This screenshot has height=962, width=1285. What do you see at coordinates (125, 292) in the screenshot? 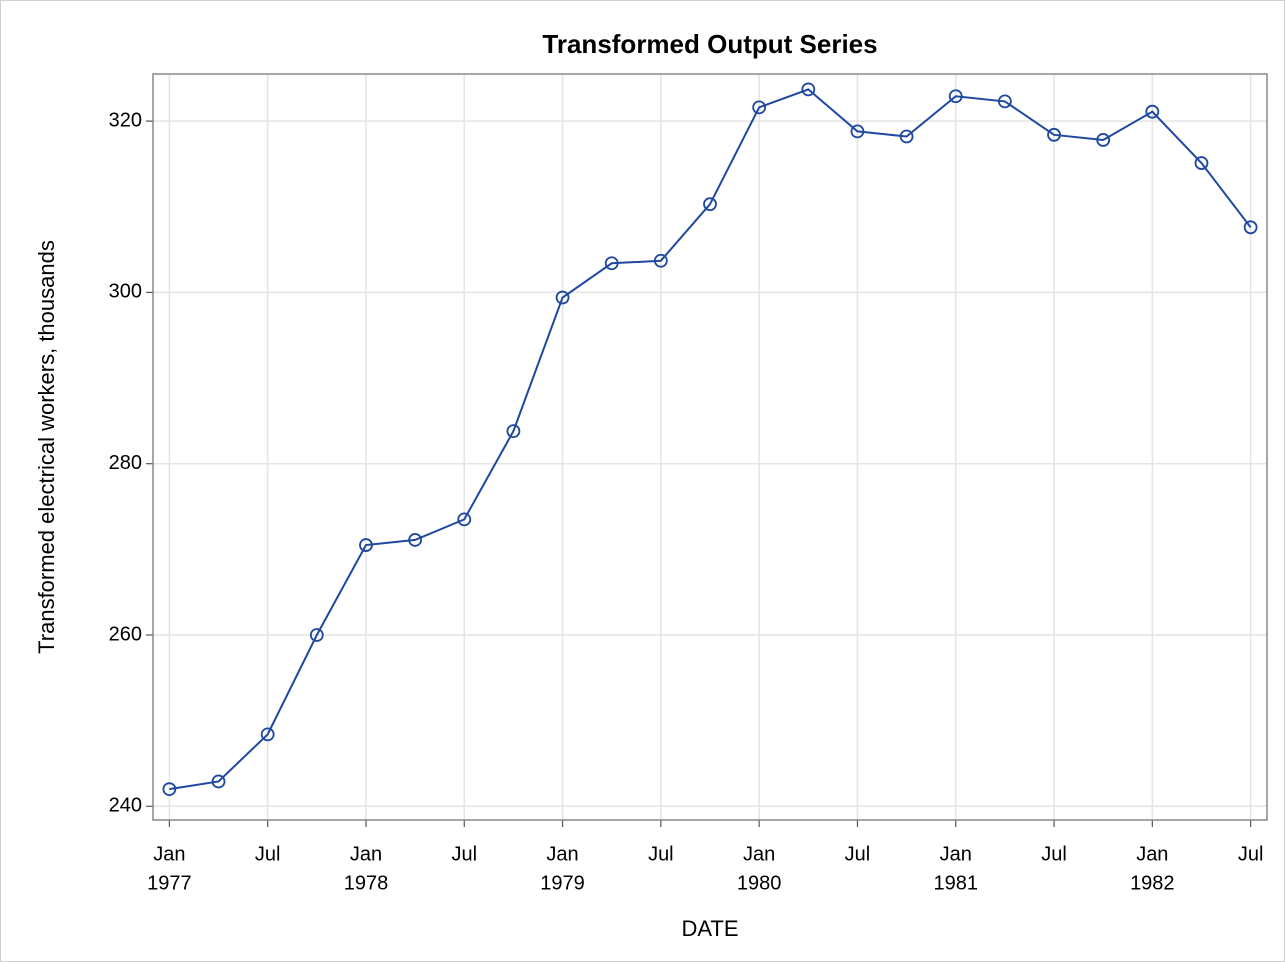
I see `y-tick-label: 300` at bounding box center [125, 292].